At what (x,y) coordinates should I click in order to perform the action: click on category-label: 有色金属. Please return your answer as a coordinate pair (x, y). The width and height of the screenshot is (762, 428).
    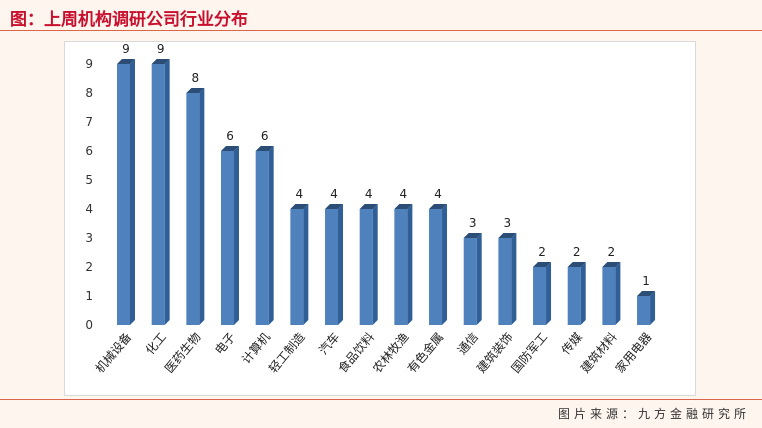
    Looking at the image, I should click on (425, 352).